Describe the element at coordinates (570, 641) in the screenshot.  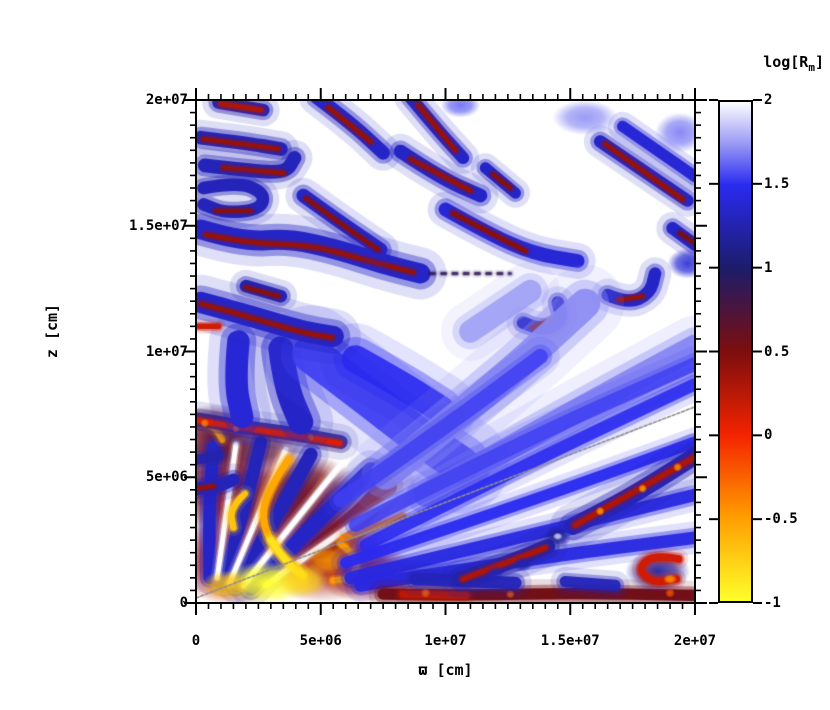
I see `x-tick-label: 1.5e+07` at that location.